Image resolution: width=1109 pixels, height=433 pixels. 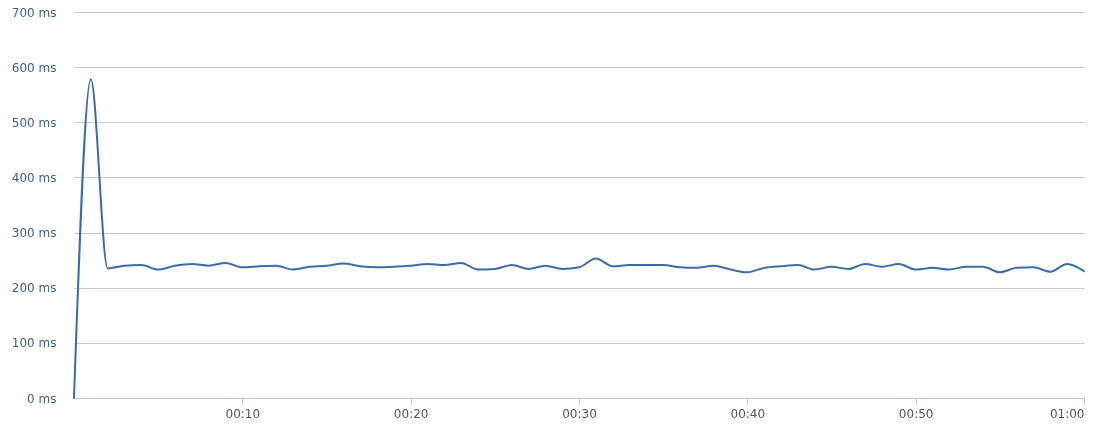 What do you see at coordinates (34, 177) in the screenshot?
I see `y-tick-label: 400 ms` at bounding box center [34, 177].